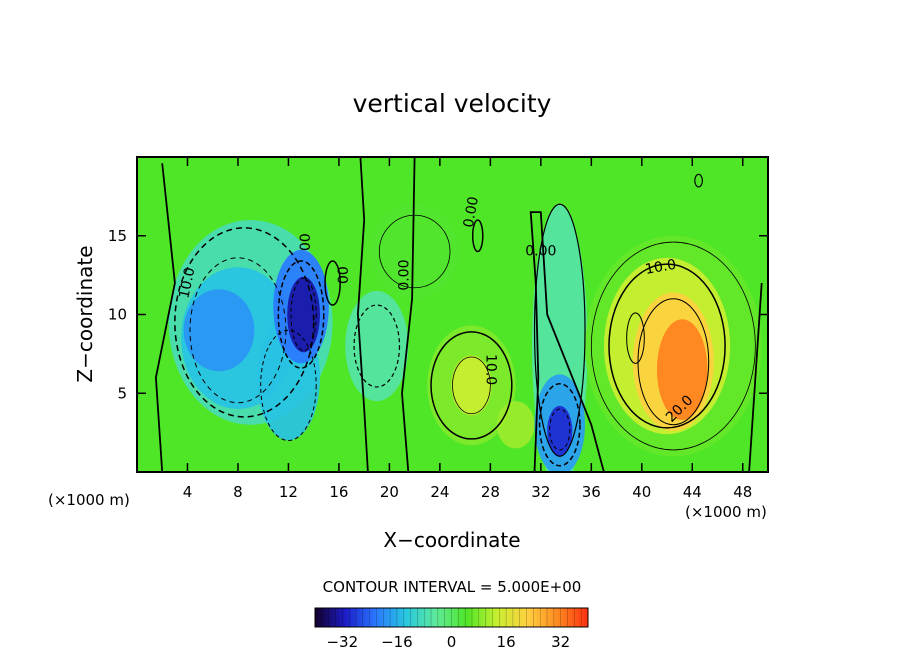  I want to click on y-tick-label: 5, so click(122, 393).